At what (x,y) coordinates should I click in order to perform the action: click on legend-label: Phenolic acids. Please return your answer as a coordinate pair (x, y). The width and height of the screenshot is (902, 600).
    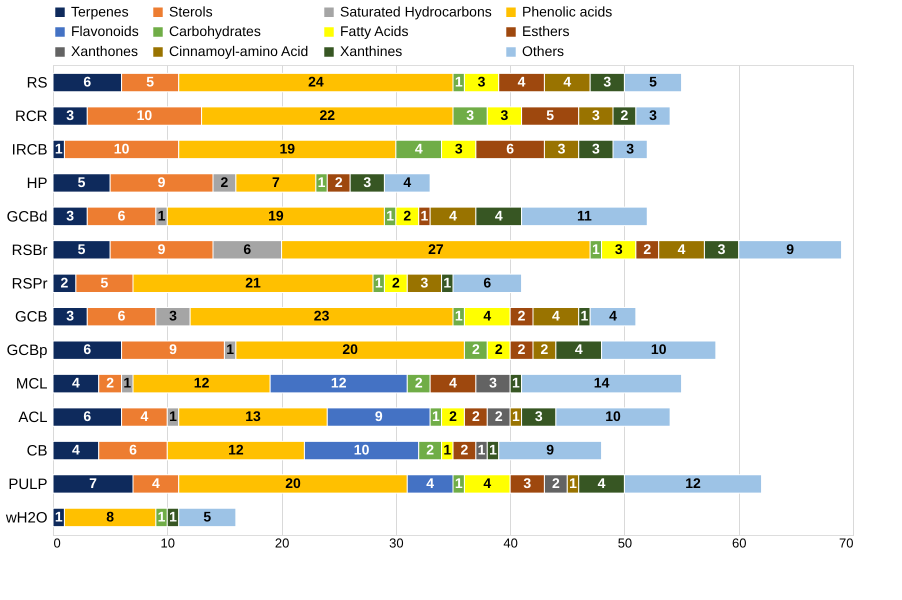
    Looking at the image, I should click on (567, 11).